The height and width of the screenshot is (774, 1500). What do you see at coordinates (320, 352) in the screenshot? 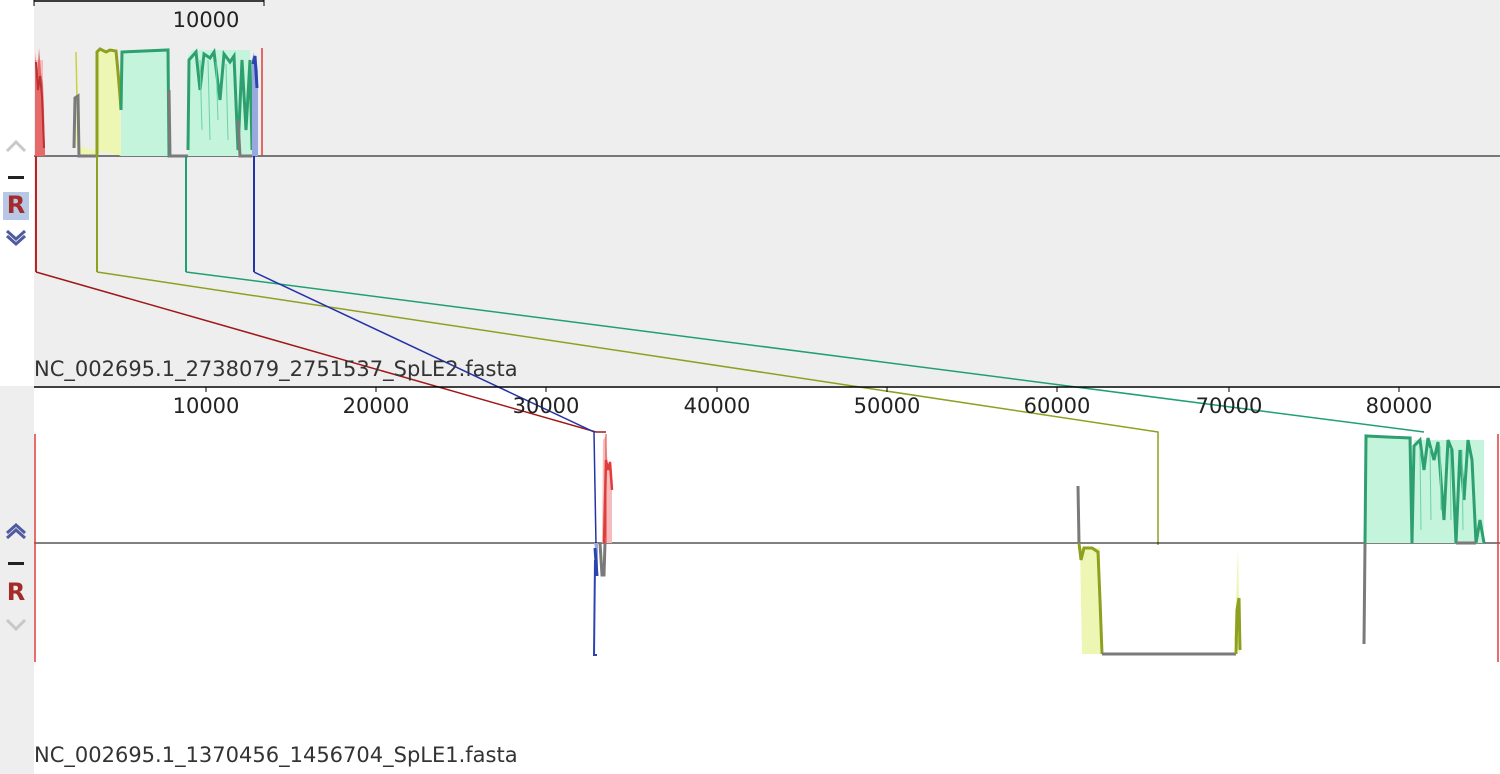
I see `connector-red` at bounding box center [320, 352].